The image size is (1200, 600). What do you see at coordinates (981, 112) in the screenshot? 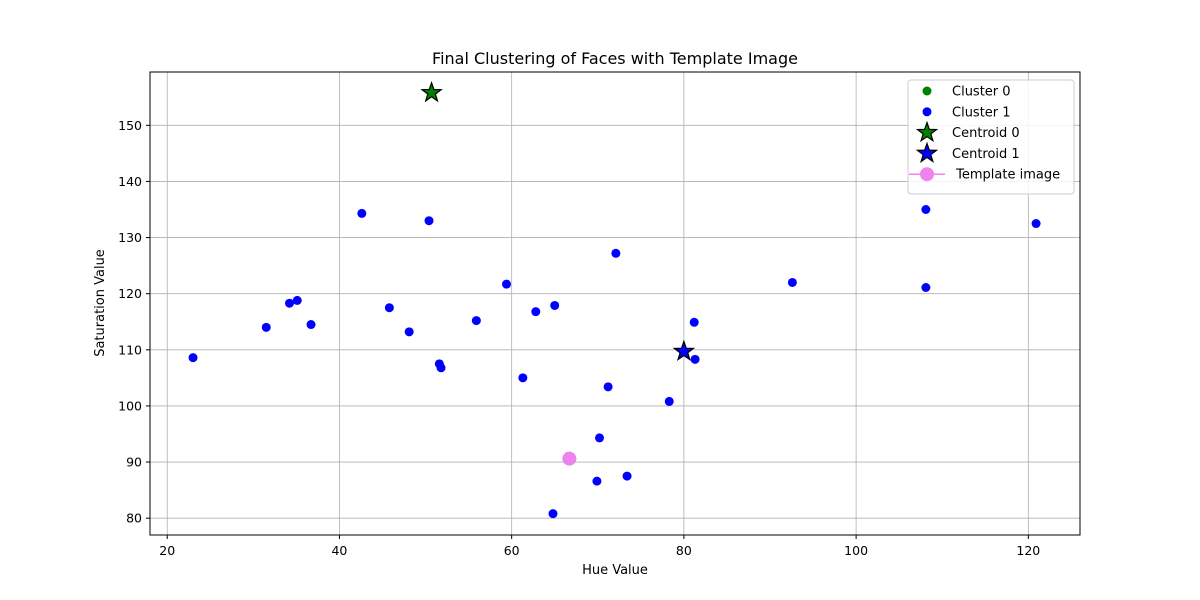
I see `legend-label-cluster-1: Cluster 1` at bounding box center [981, 112].